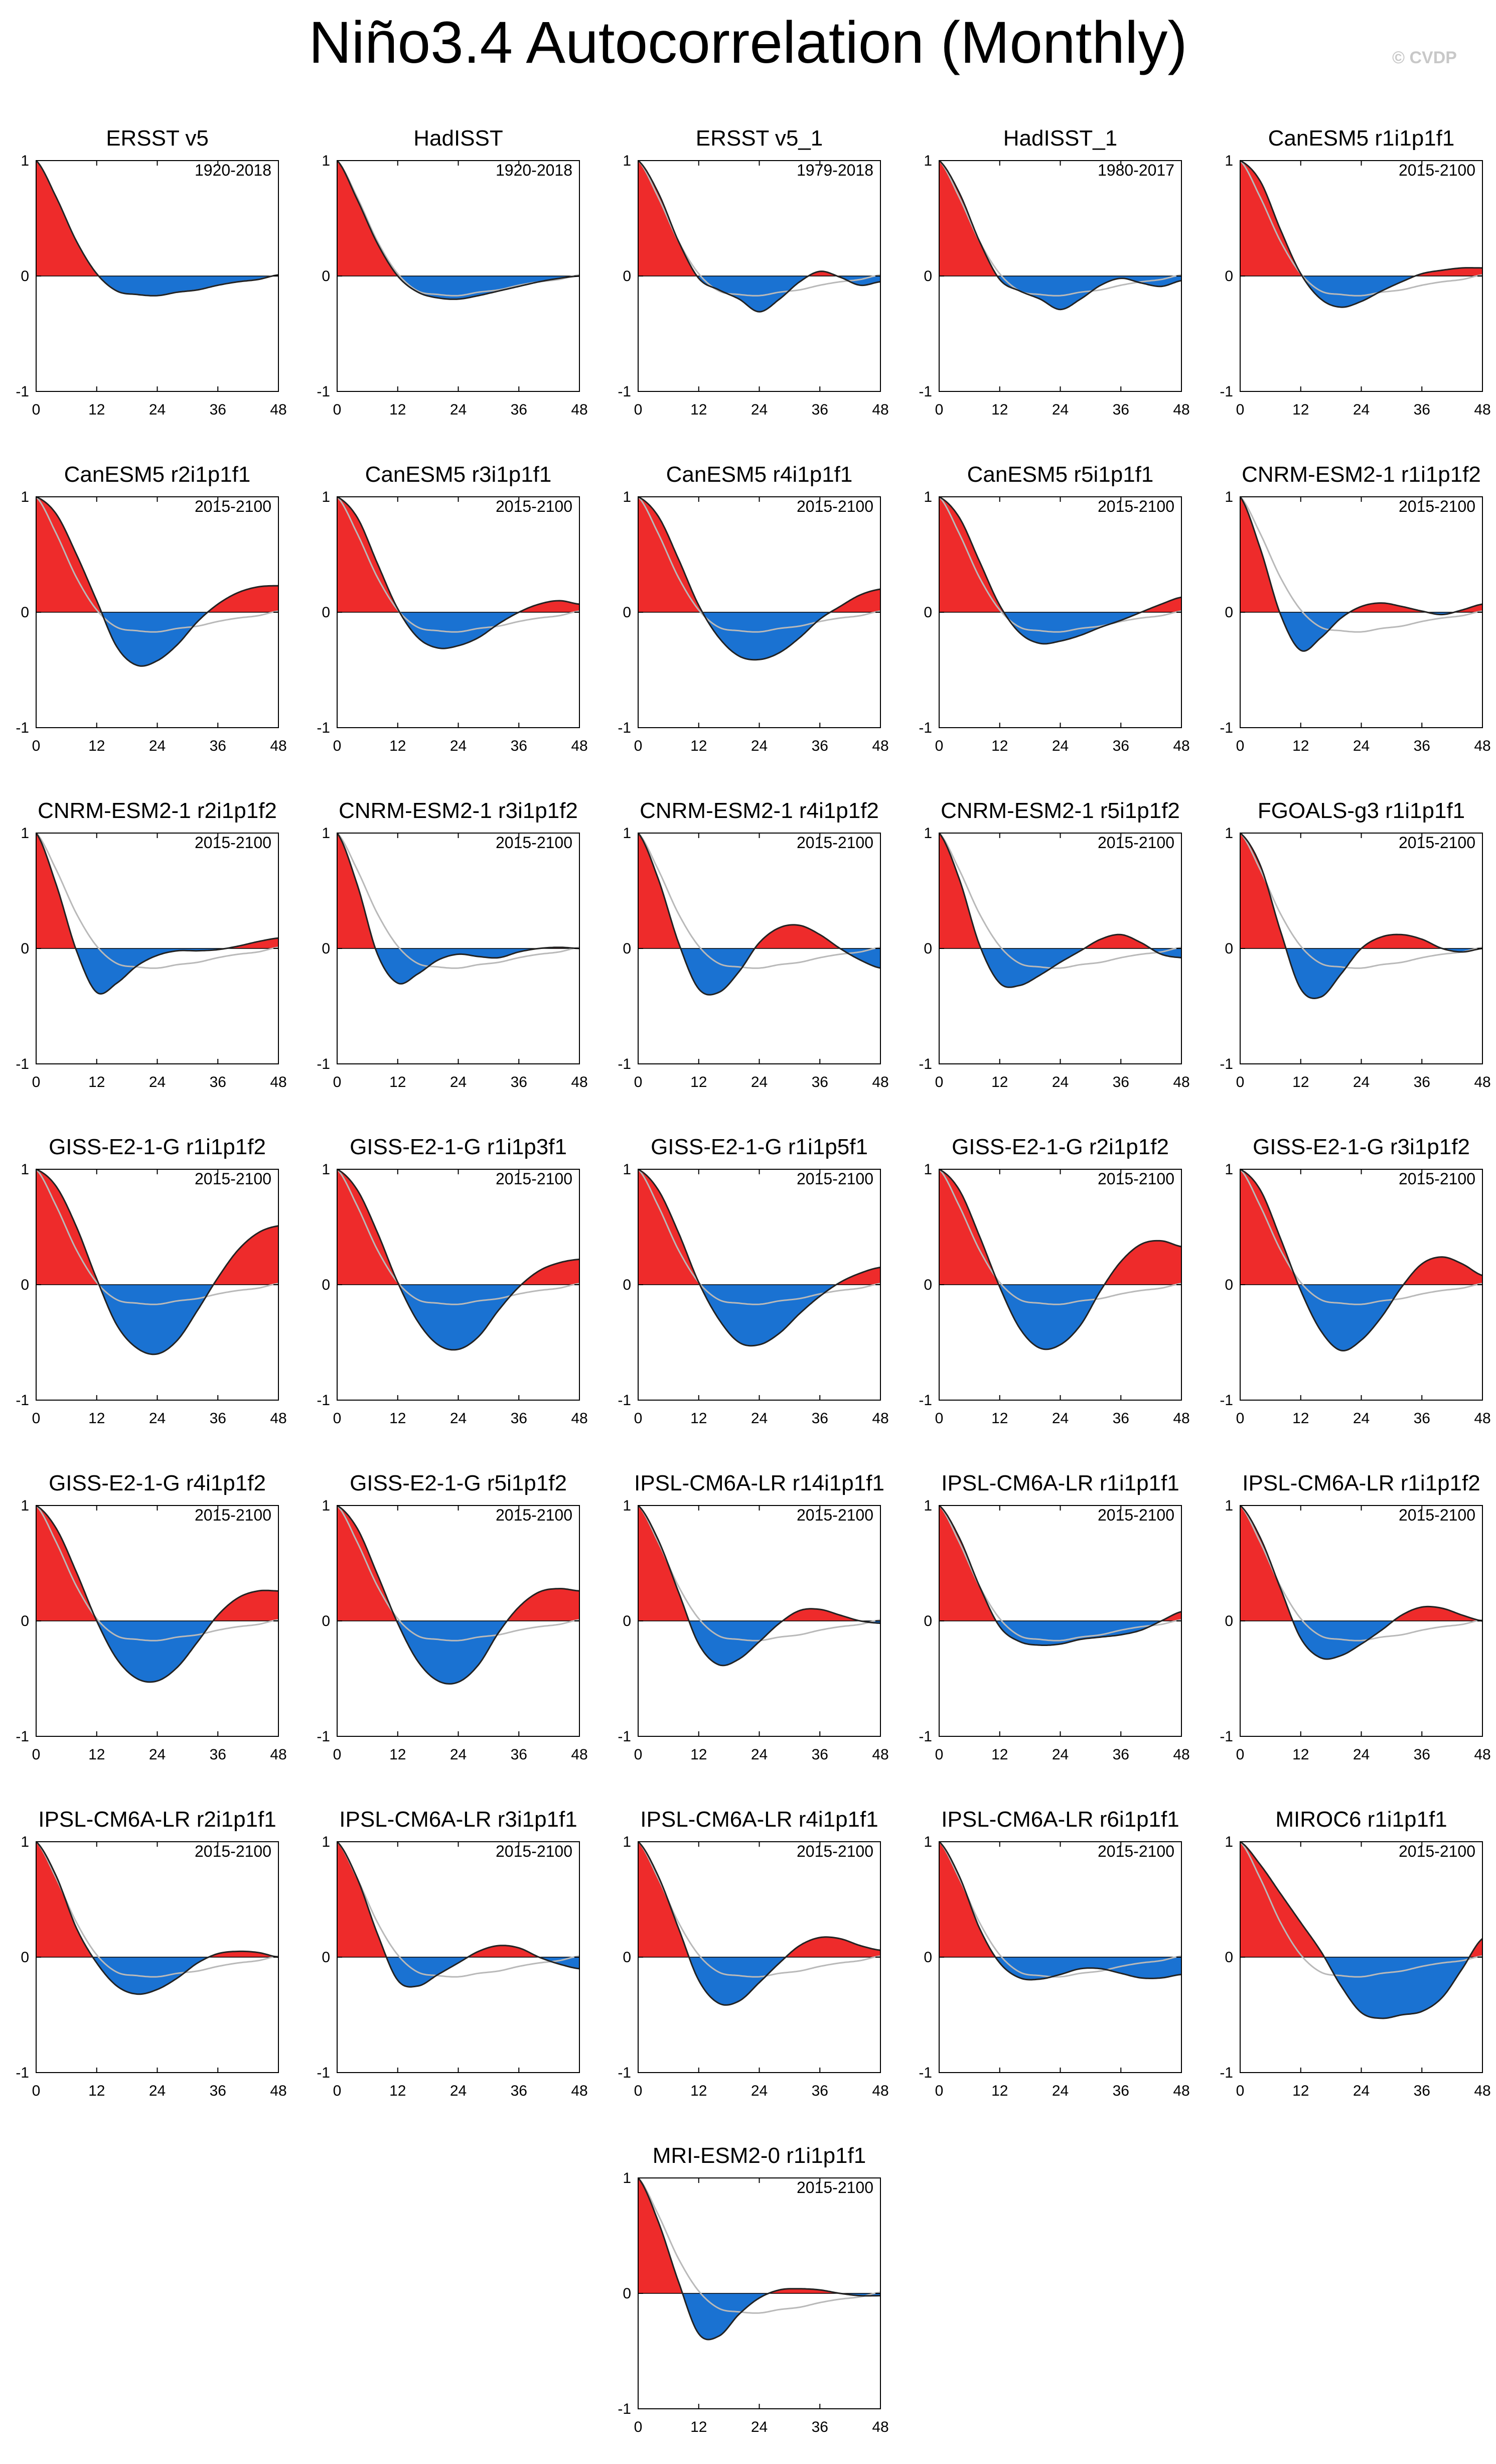  I want to click on panel-title: ERSST v5_1, so click(759, 138).